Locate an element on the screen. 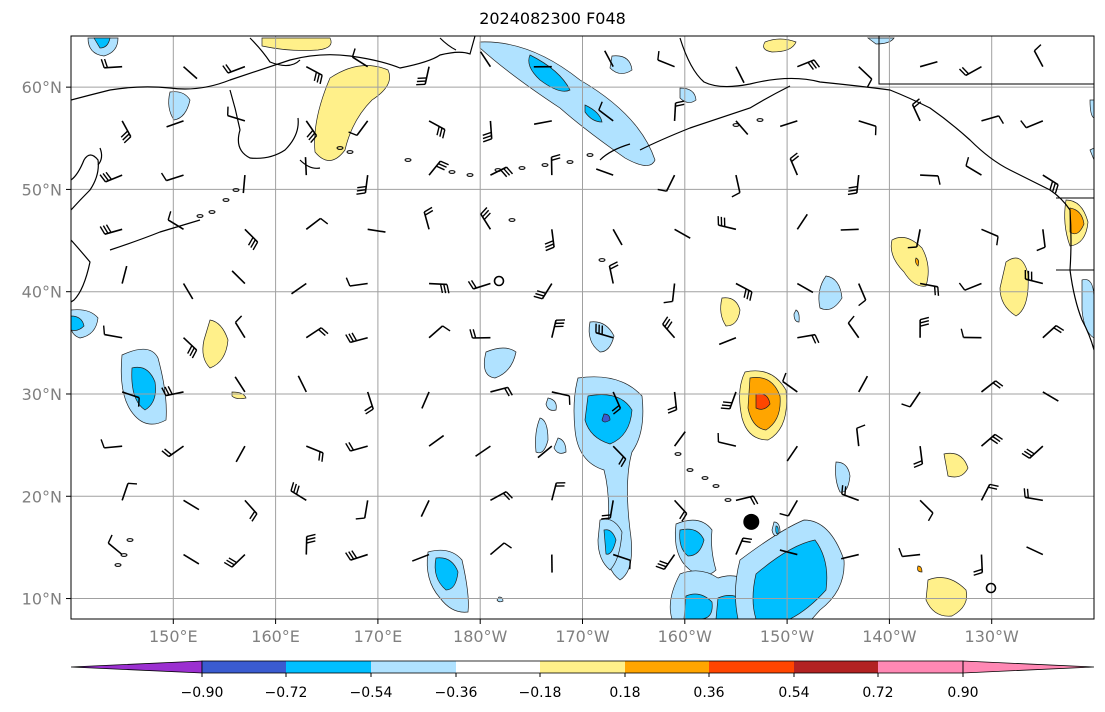 The height and width of the screenshot is (712, 1105). colorbar-tick-label: −0.72 is located at coordinates (286, 693).